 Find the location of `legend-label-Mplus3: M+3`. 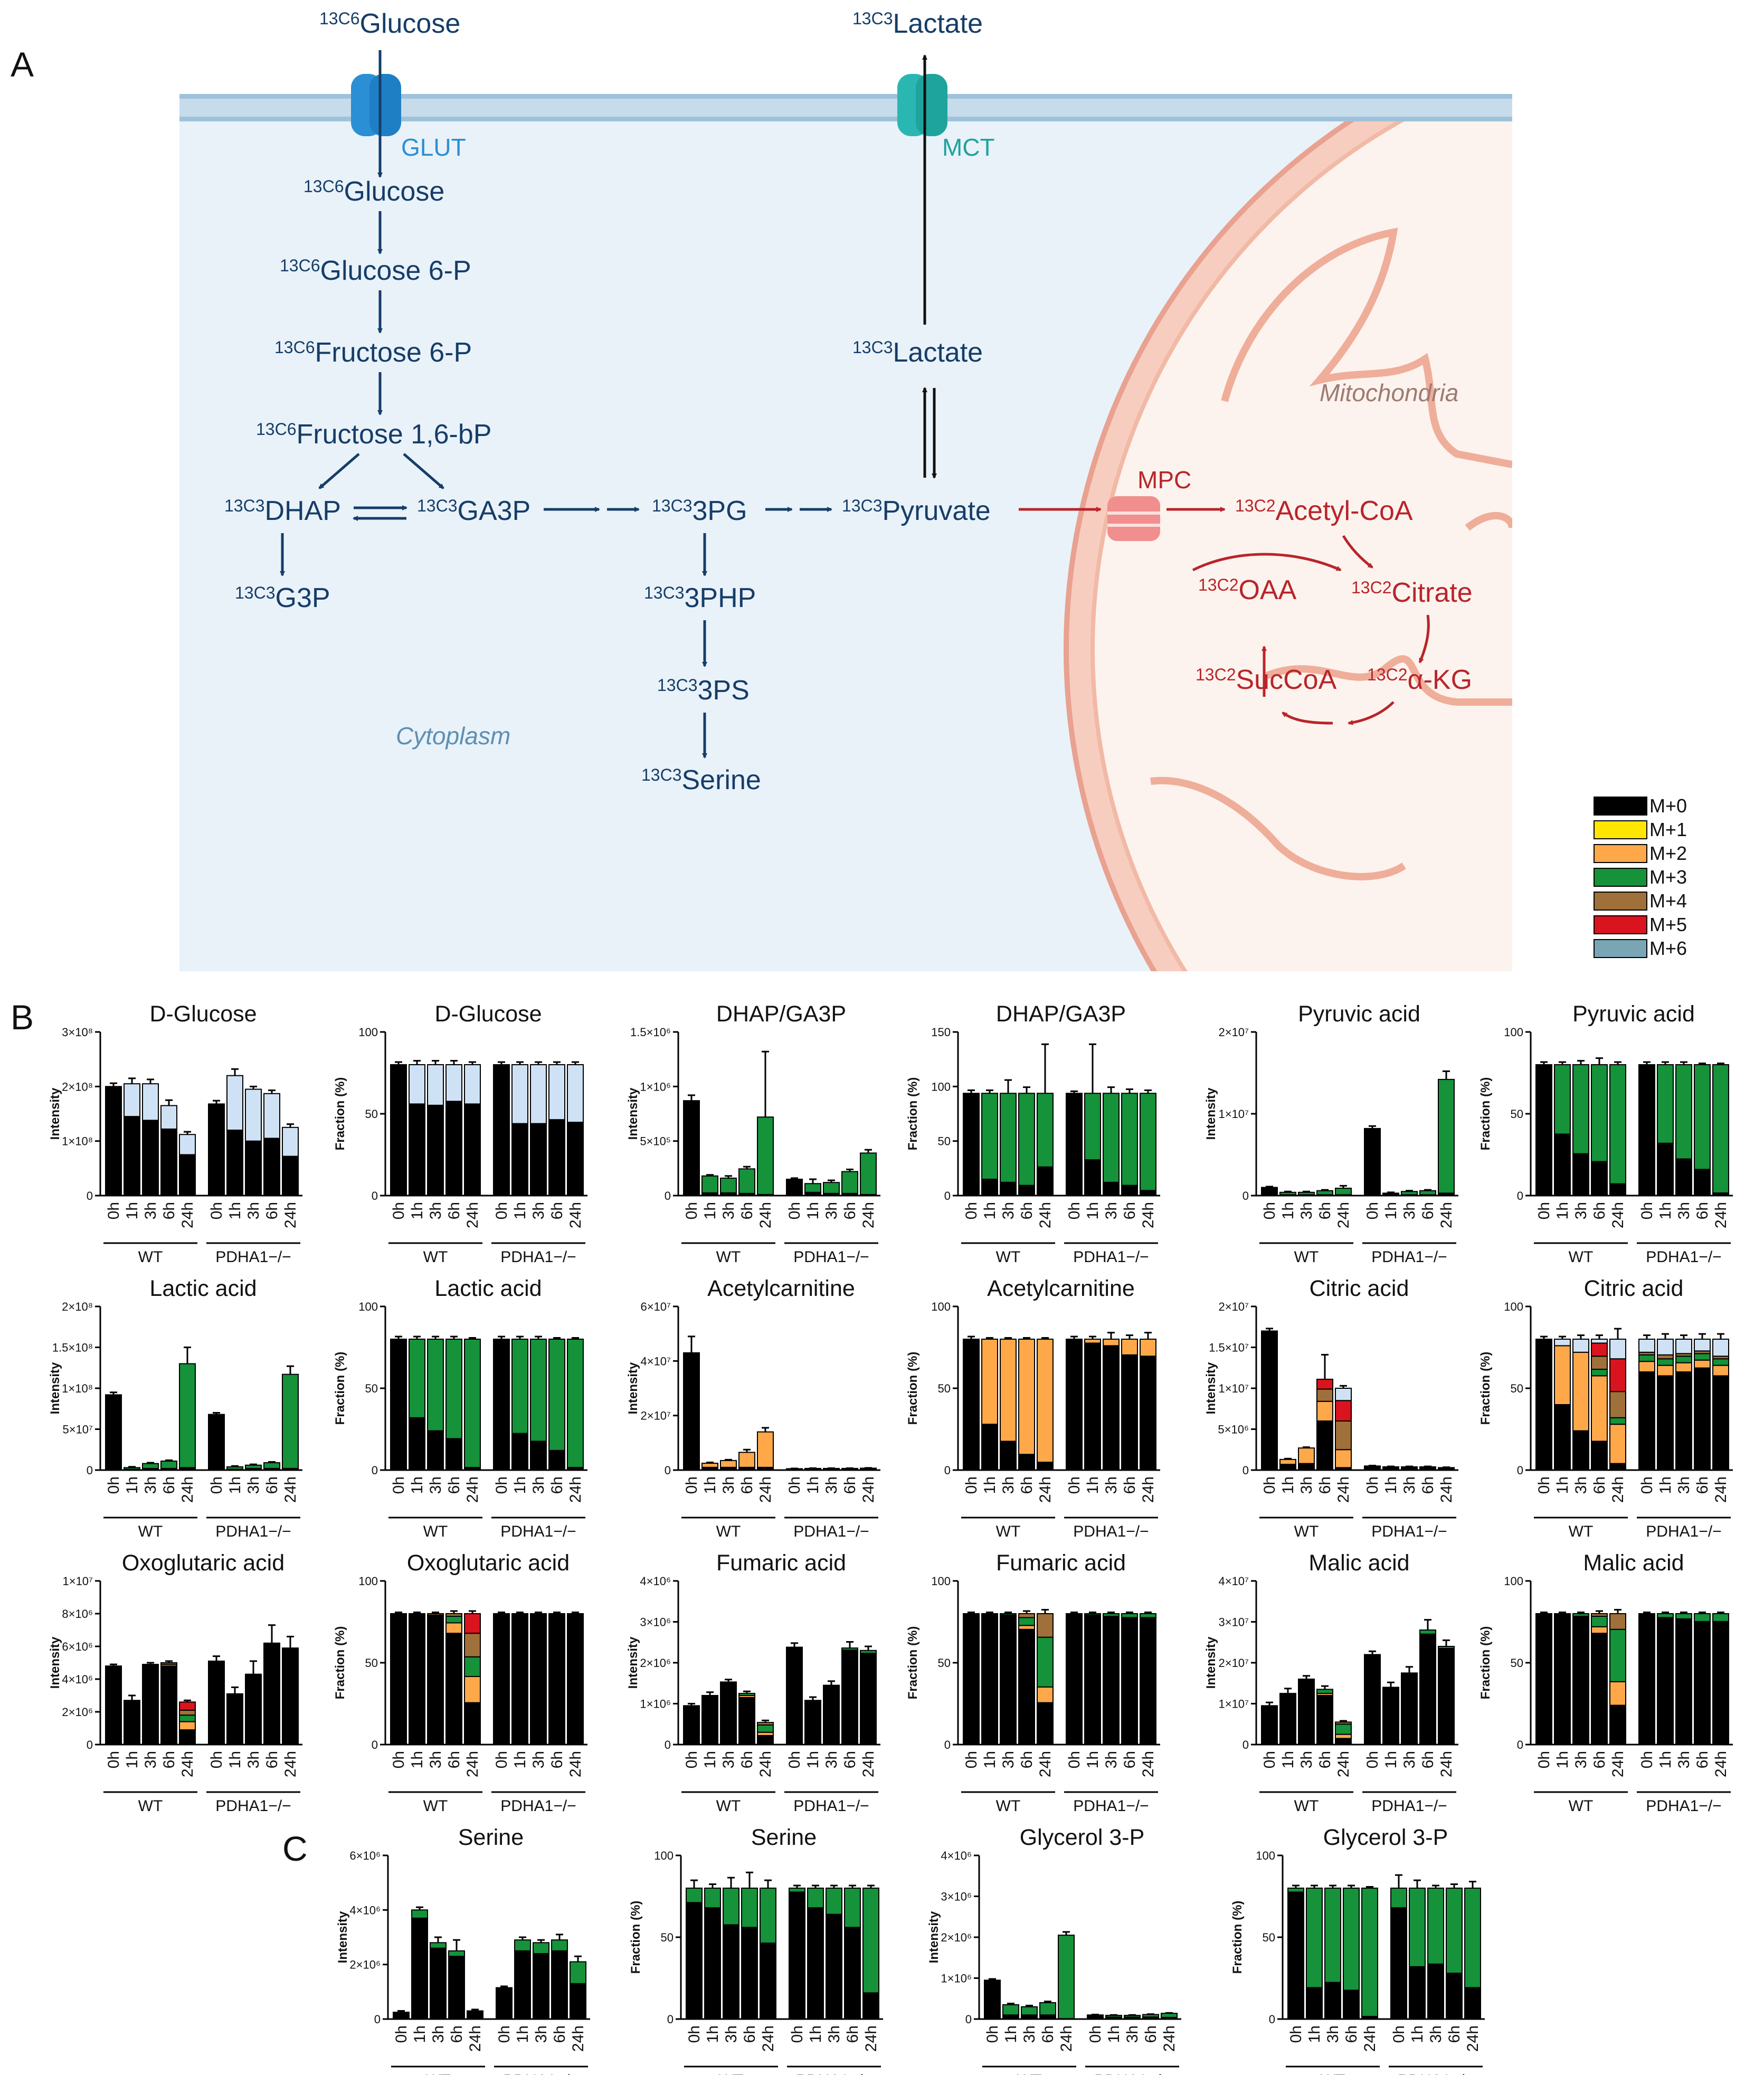

legend-label-Mplus3: M+3 is located at coordinates (1668, 877).